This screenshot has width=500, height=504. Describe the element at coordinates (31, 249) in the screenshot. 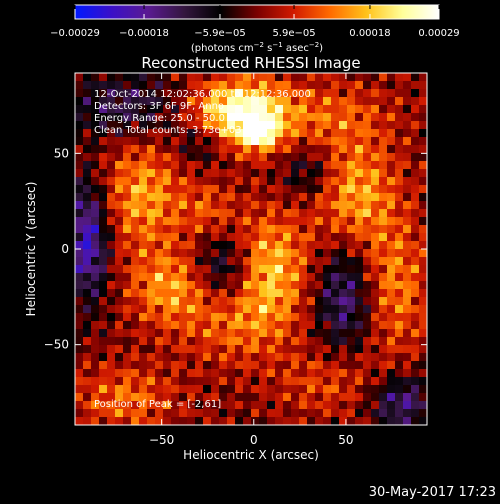

I see `y-axis-label: Heliocentric Y (arcsec)` at that location.